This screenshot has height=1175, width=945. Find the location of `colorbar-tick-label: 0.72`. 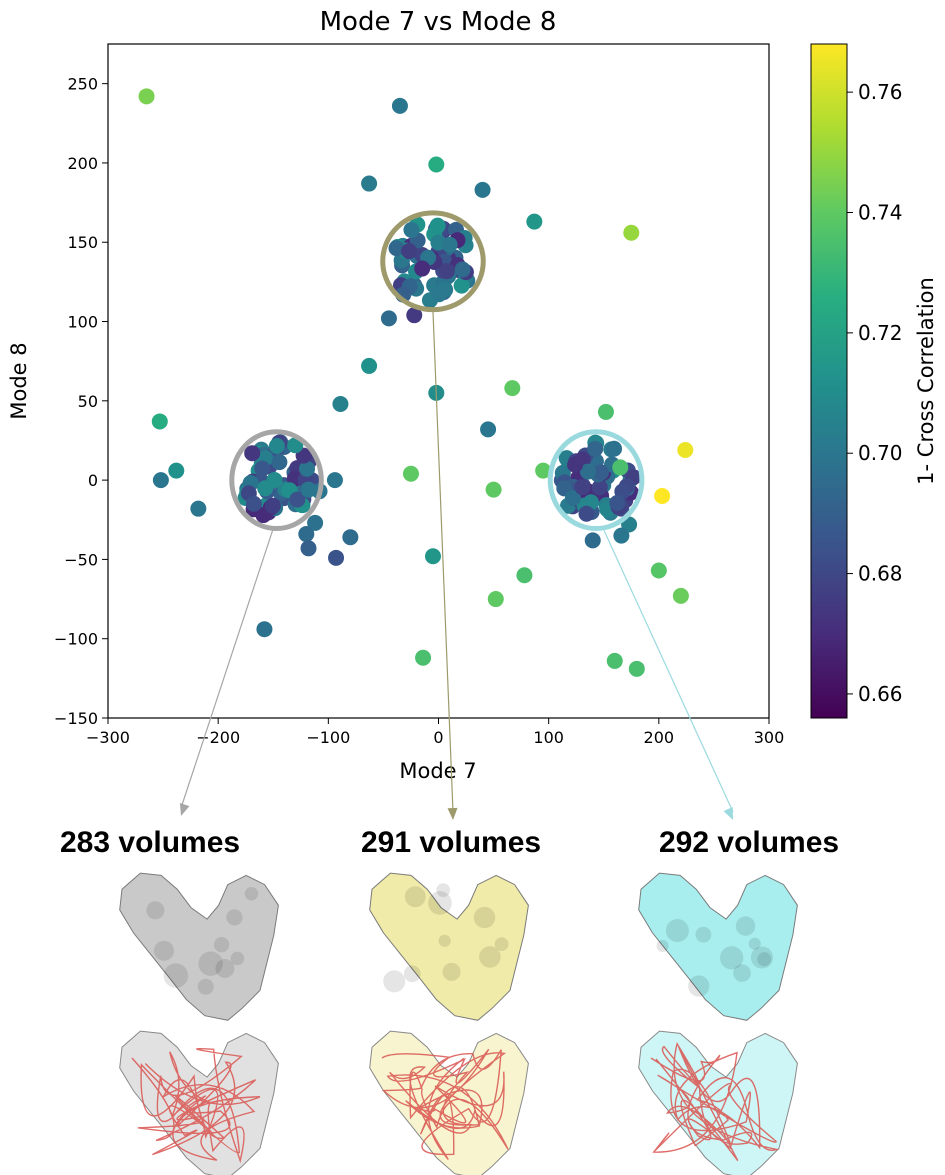

colorbar-tick-label: 0.72 is located at coordinates (880, 333).